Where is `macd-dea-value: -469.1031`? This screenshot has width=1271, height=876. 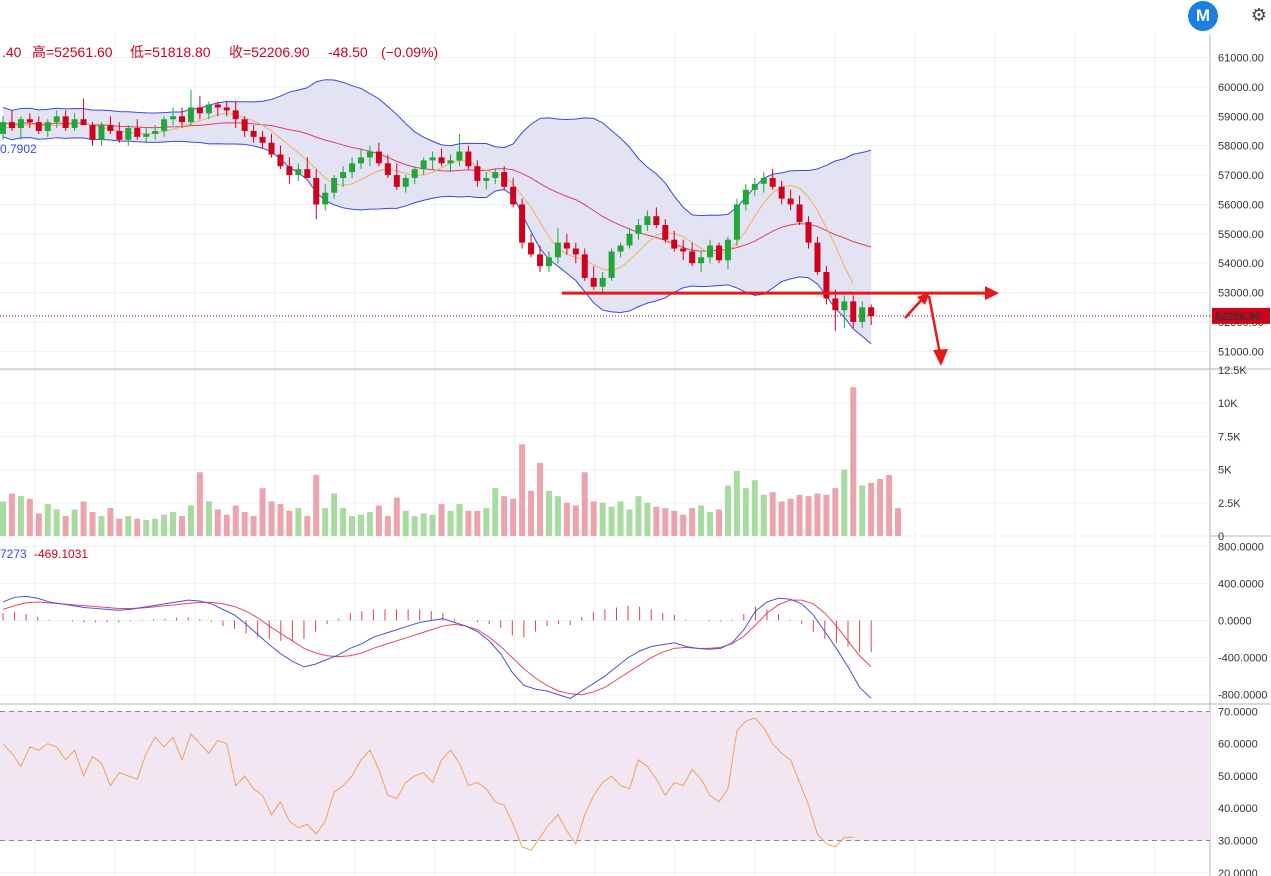 macd-dea-value: -469.1031 is located at coordinates (61, 554).